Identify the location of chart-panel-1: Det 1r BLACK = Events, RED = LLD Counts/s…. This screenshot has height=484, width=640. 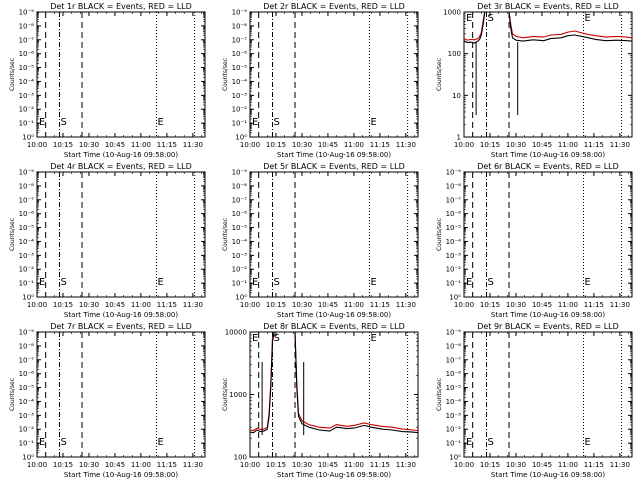
(107, 80).